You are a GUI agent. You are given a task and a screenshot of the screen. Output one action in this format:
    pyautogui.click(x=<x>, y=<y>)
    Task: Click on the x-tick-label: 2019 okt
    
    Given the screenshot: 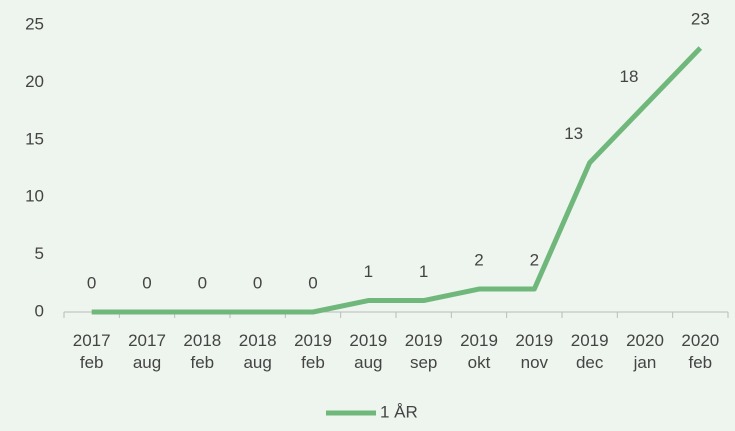 What is the action you would take?
    pyautogui.click(x=479, y=351)
    